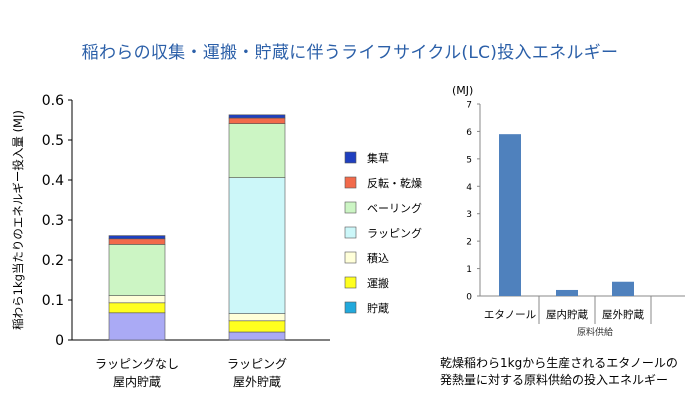 Image resolution: width=700 pixels, height=413 pixels. I want to click on y-tick-label: 5, so click(469, 160).